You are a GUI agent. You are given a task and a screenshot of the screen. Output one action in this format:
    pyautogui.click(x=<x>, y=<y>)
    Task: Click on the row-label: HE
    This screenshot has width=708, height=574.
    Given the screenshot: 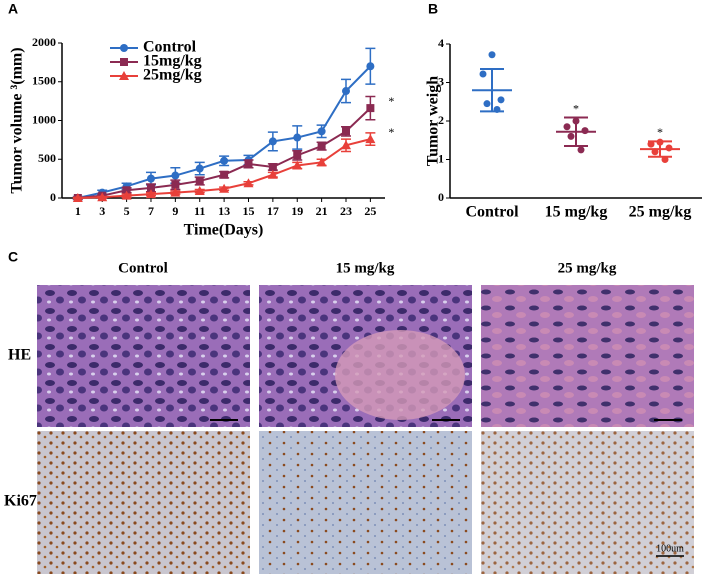 What is the action you would take?
    pyautogui.click(x=19, y=355)
    